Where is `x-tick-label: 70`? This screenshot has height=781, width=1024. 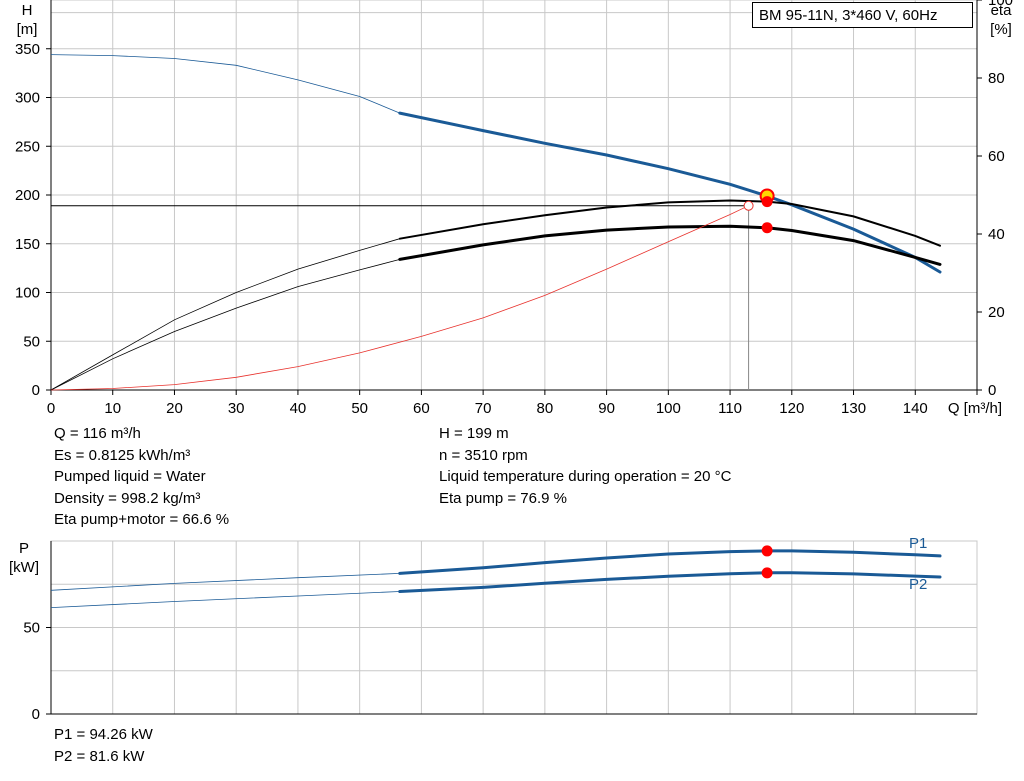
x-tick-label: 70 is located at coordinates (483, 408).